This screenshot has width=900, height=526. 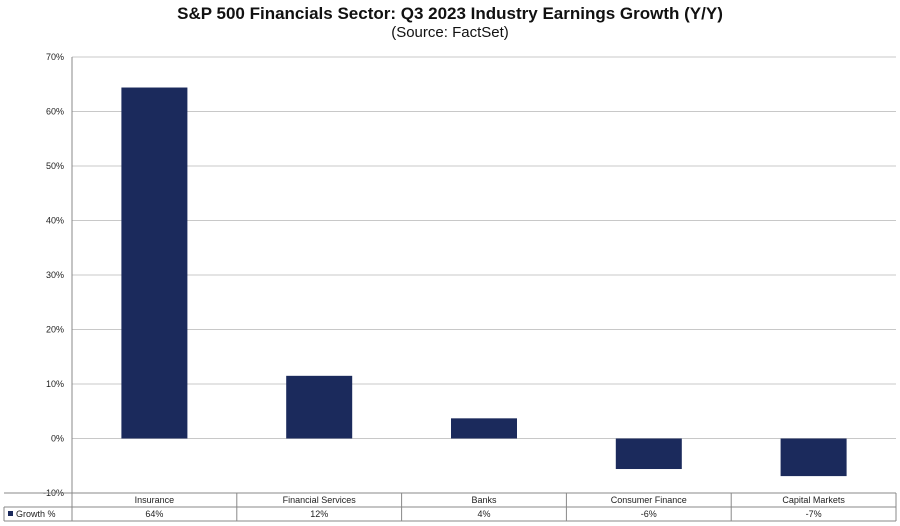 I want to click on y-tick-label: 0%, so click(x=57, y=439).